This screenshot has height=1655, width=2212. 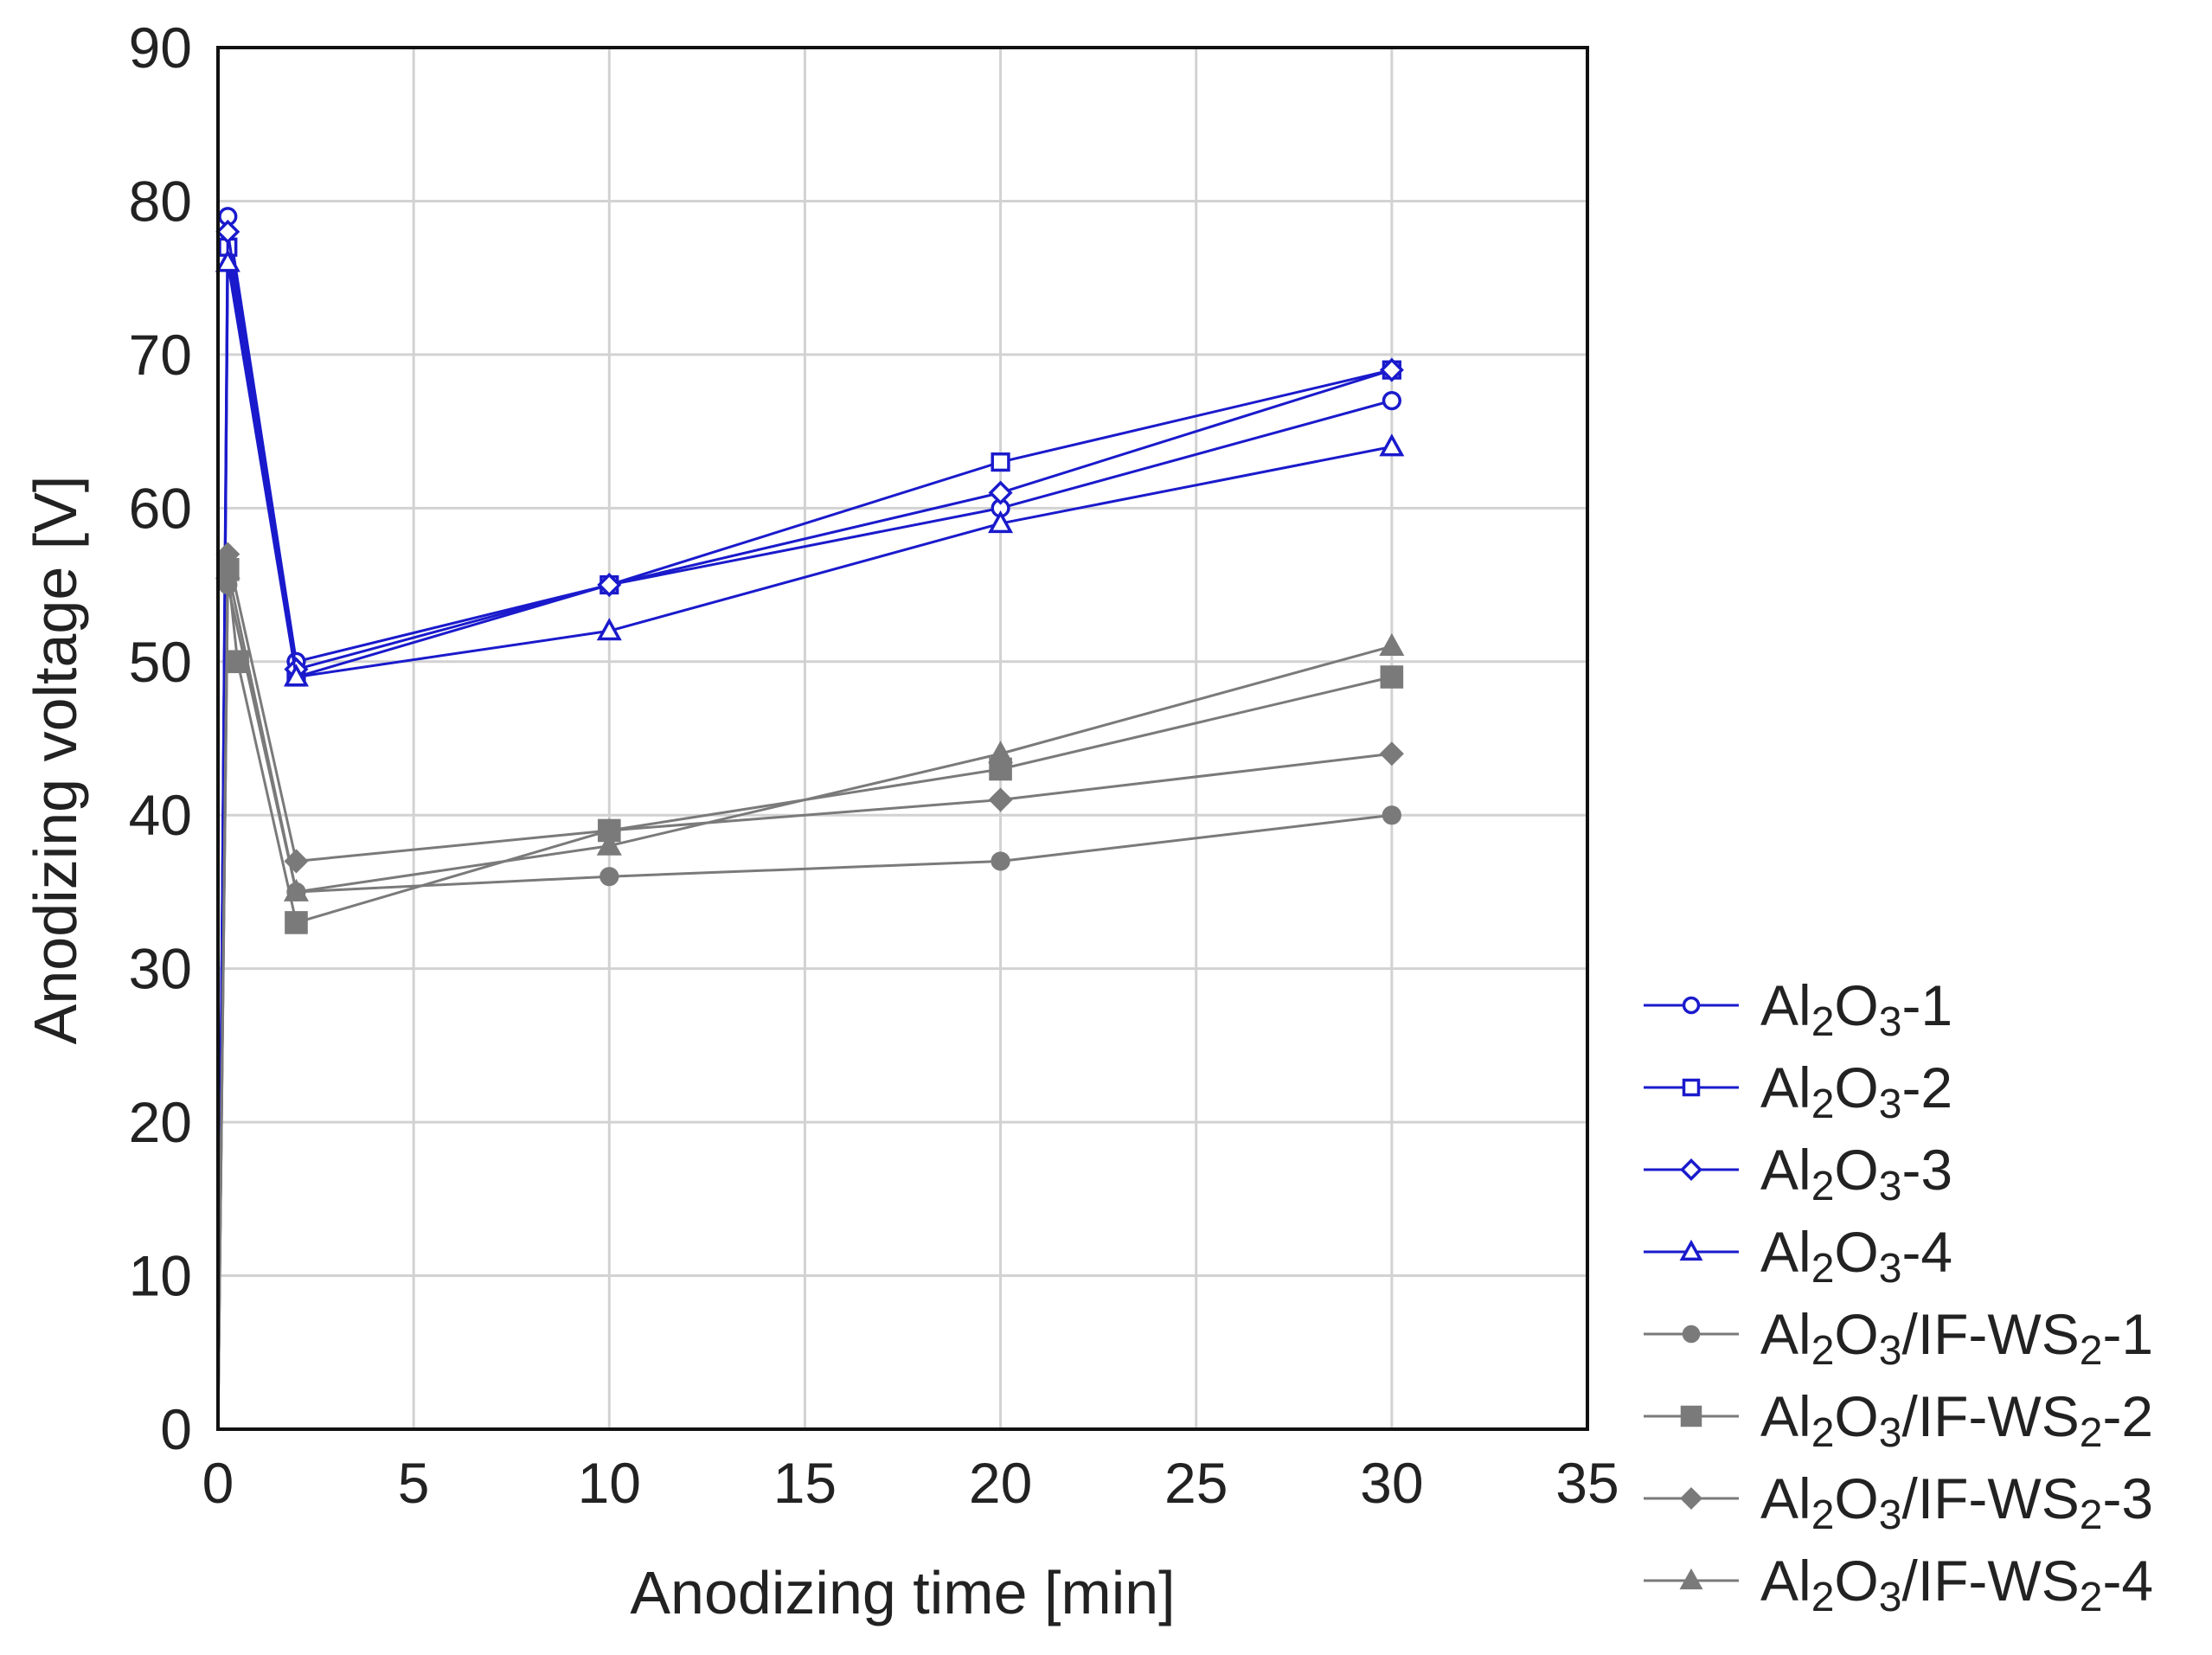 What do you see at coordinates (2127, 1581) in the screenshot?
I see `legend-label-part: -4` at bounding box center [2127, 1581].